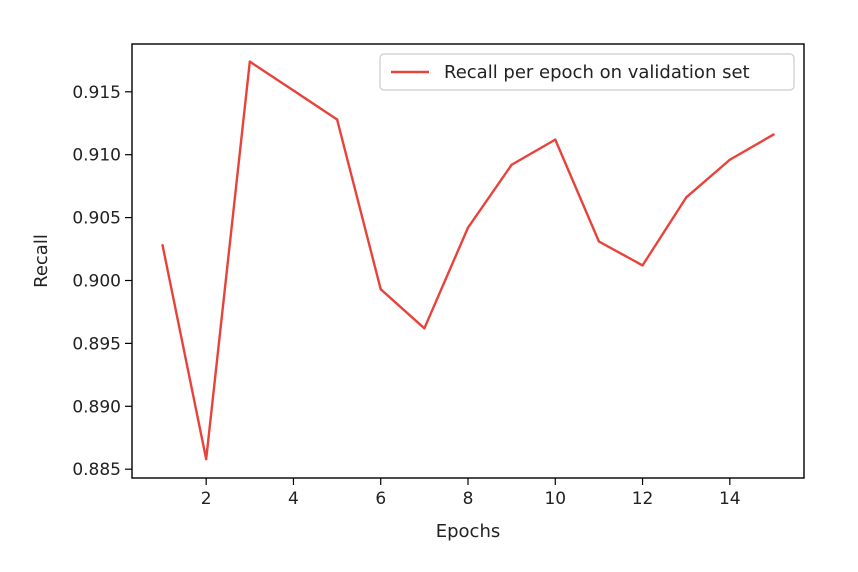 This screenshot has width=858, height=572. Describe the element at coordinates (96, 219) in the screenshot. I see `y-tick-label: 0.905` at that location.